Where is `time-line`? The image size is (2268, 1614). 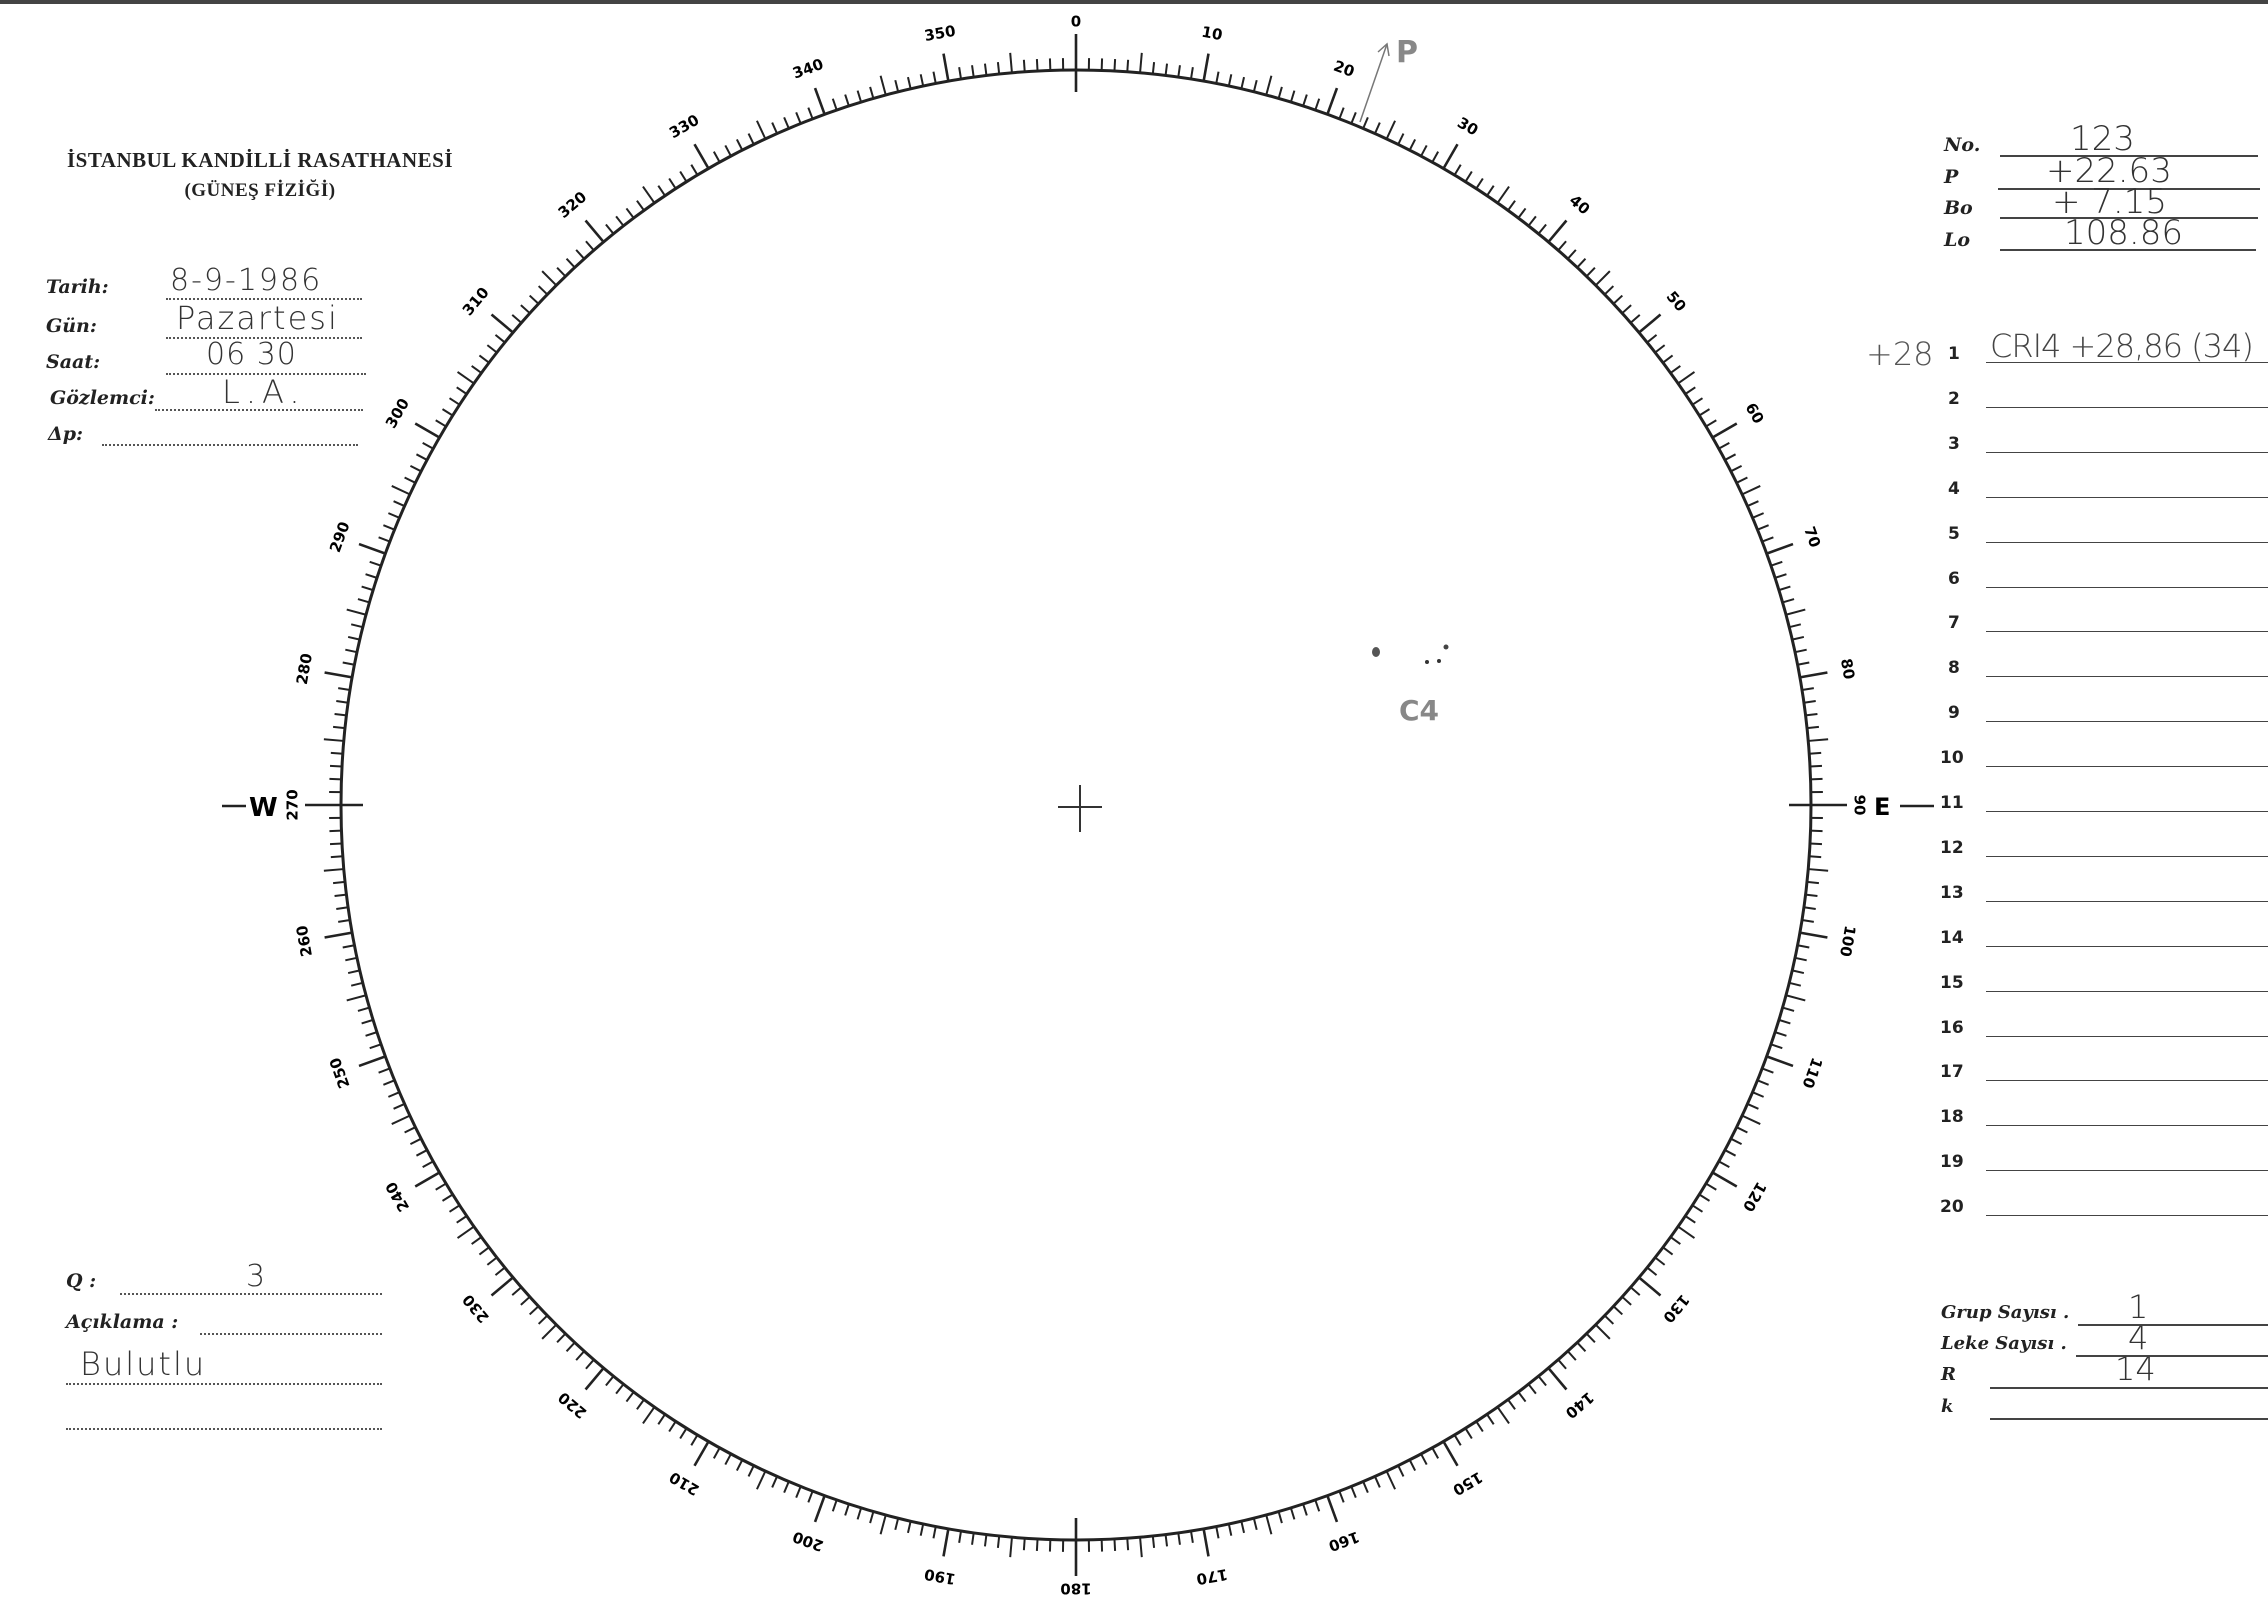
time-line is located at coordinates (266, 374).